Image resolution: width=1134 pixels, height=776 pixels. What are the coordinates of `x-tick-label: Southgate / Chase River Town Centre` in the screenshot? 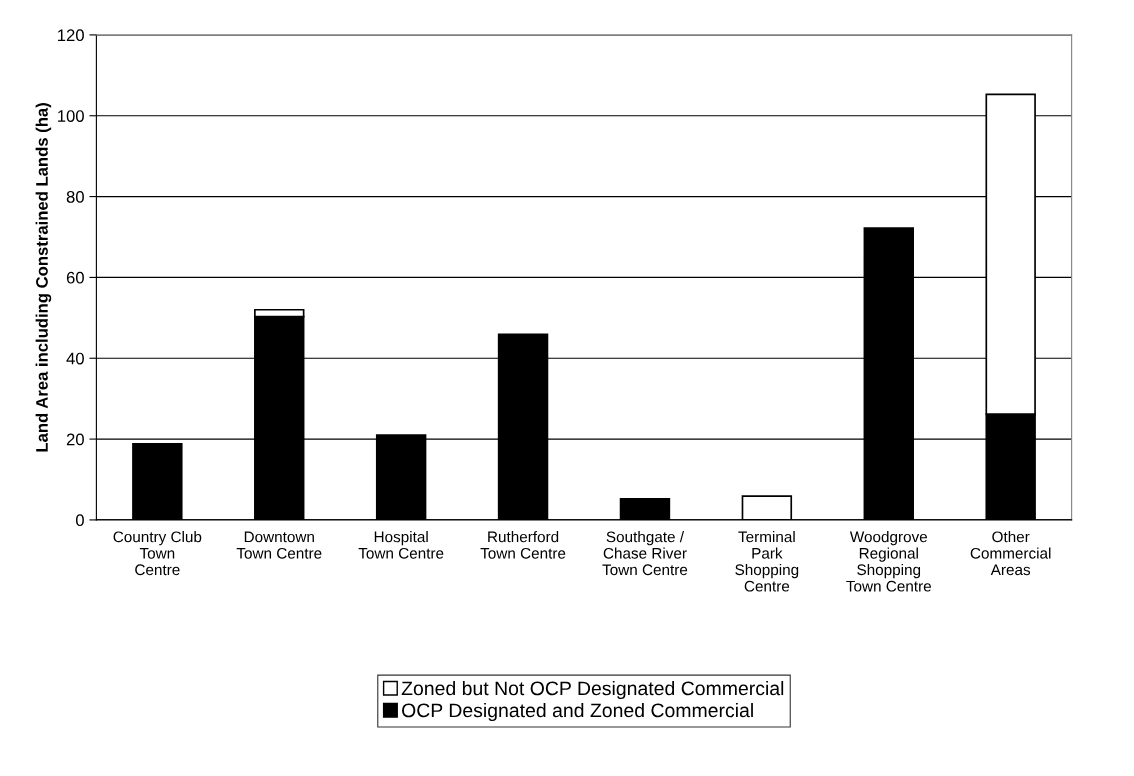 It's located at (645, 553).